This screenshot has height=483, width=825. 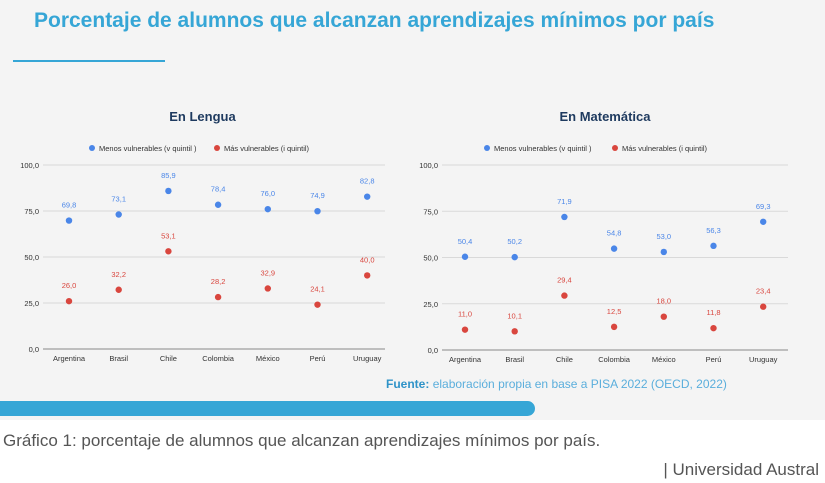 I want to click on chart-title: En Lengua, so click(x=202, y=116).